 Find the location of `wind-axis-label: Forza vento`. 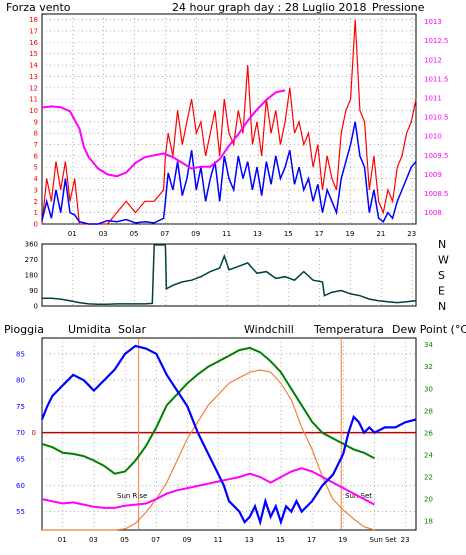

wind-axis-label: Forza vento is located at coordinates (38, 7).